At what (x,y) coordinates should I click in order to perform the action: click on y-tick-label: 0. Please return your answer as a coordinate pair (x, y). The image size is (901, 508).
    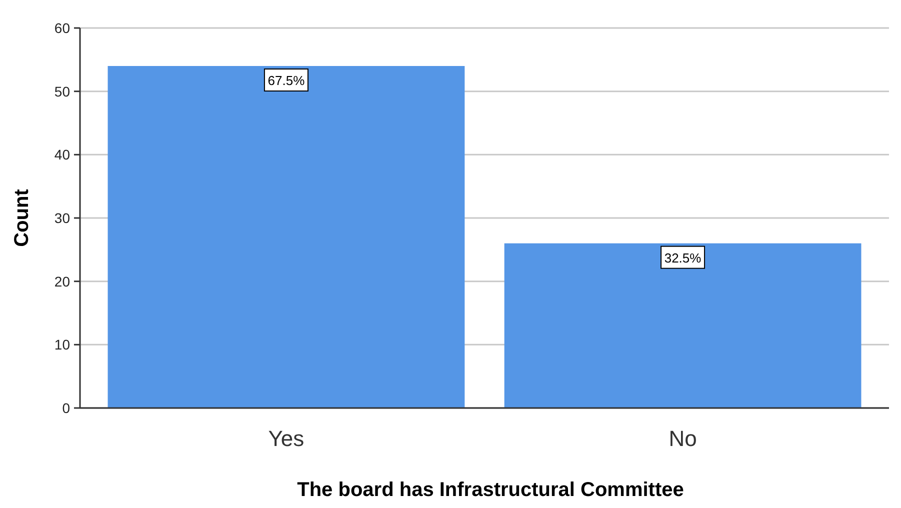
    Looking at the image, I should click on (66, 408).